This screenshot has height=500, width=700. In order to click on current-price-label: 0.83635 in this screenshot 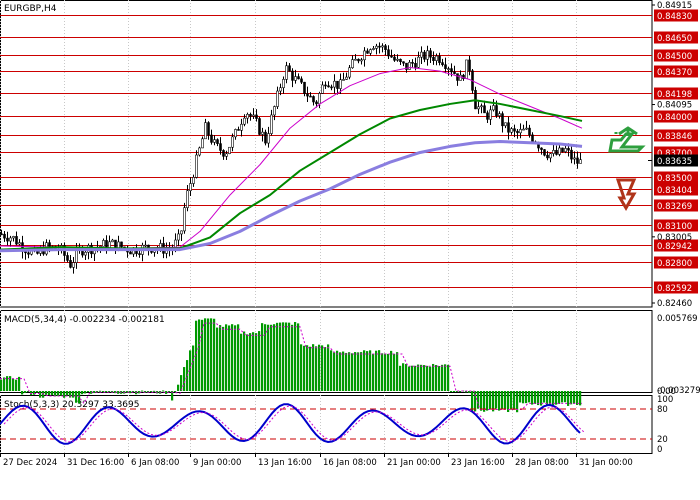, I will do `click(674, 162)`.